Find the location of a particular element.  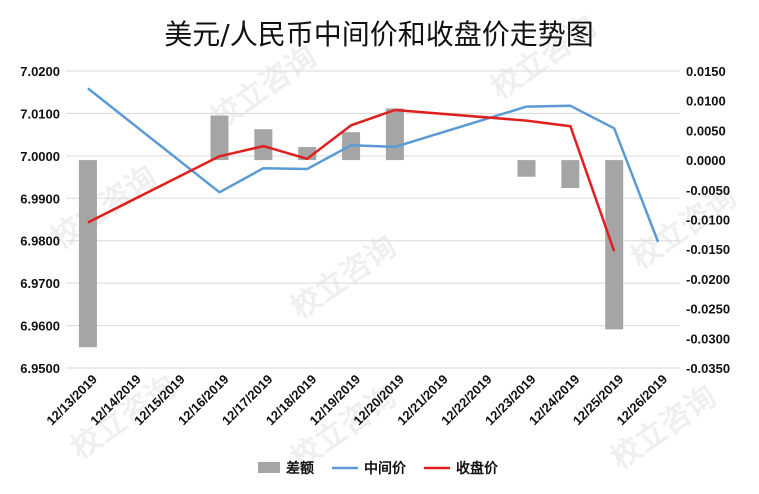

legend-label: 差额 is located at coordinates (300, 468).